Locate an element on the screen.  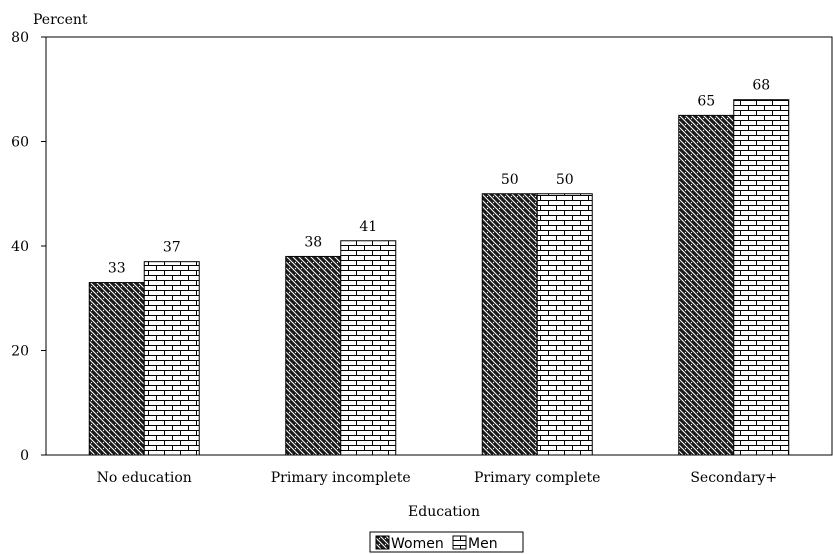
legend: Women Men is located at coordinates (446, 542).